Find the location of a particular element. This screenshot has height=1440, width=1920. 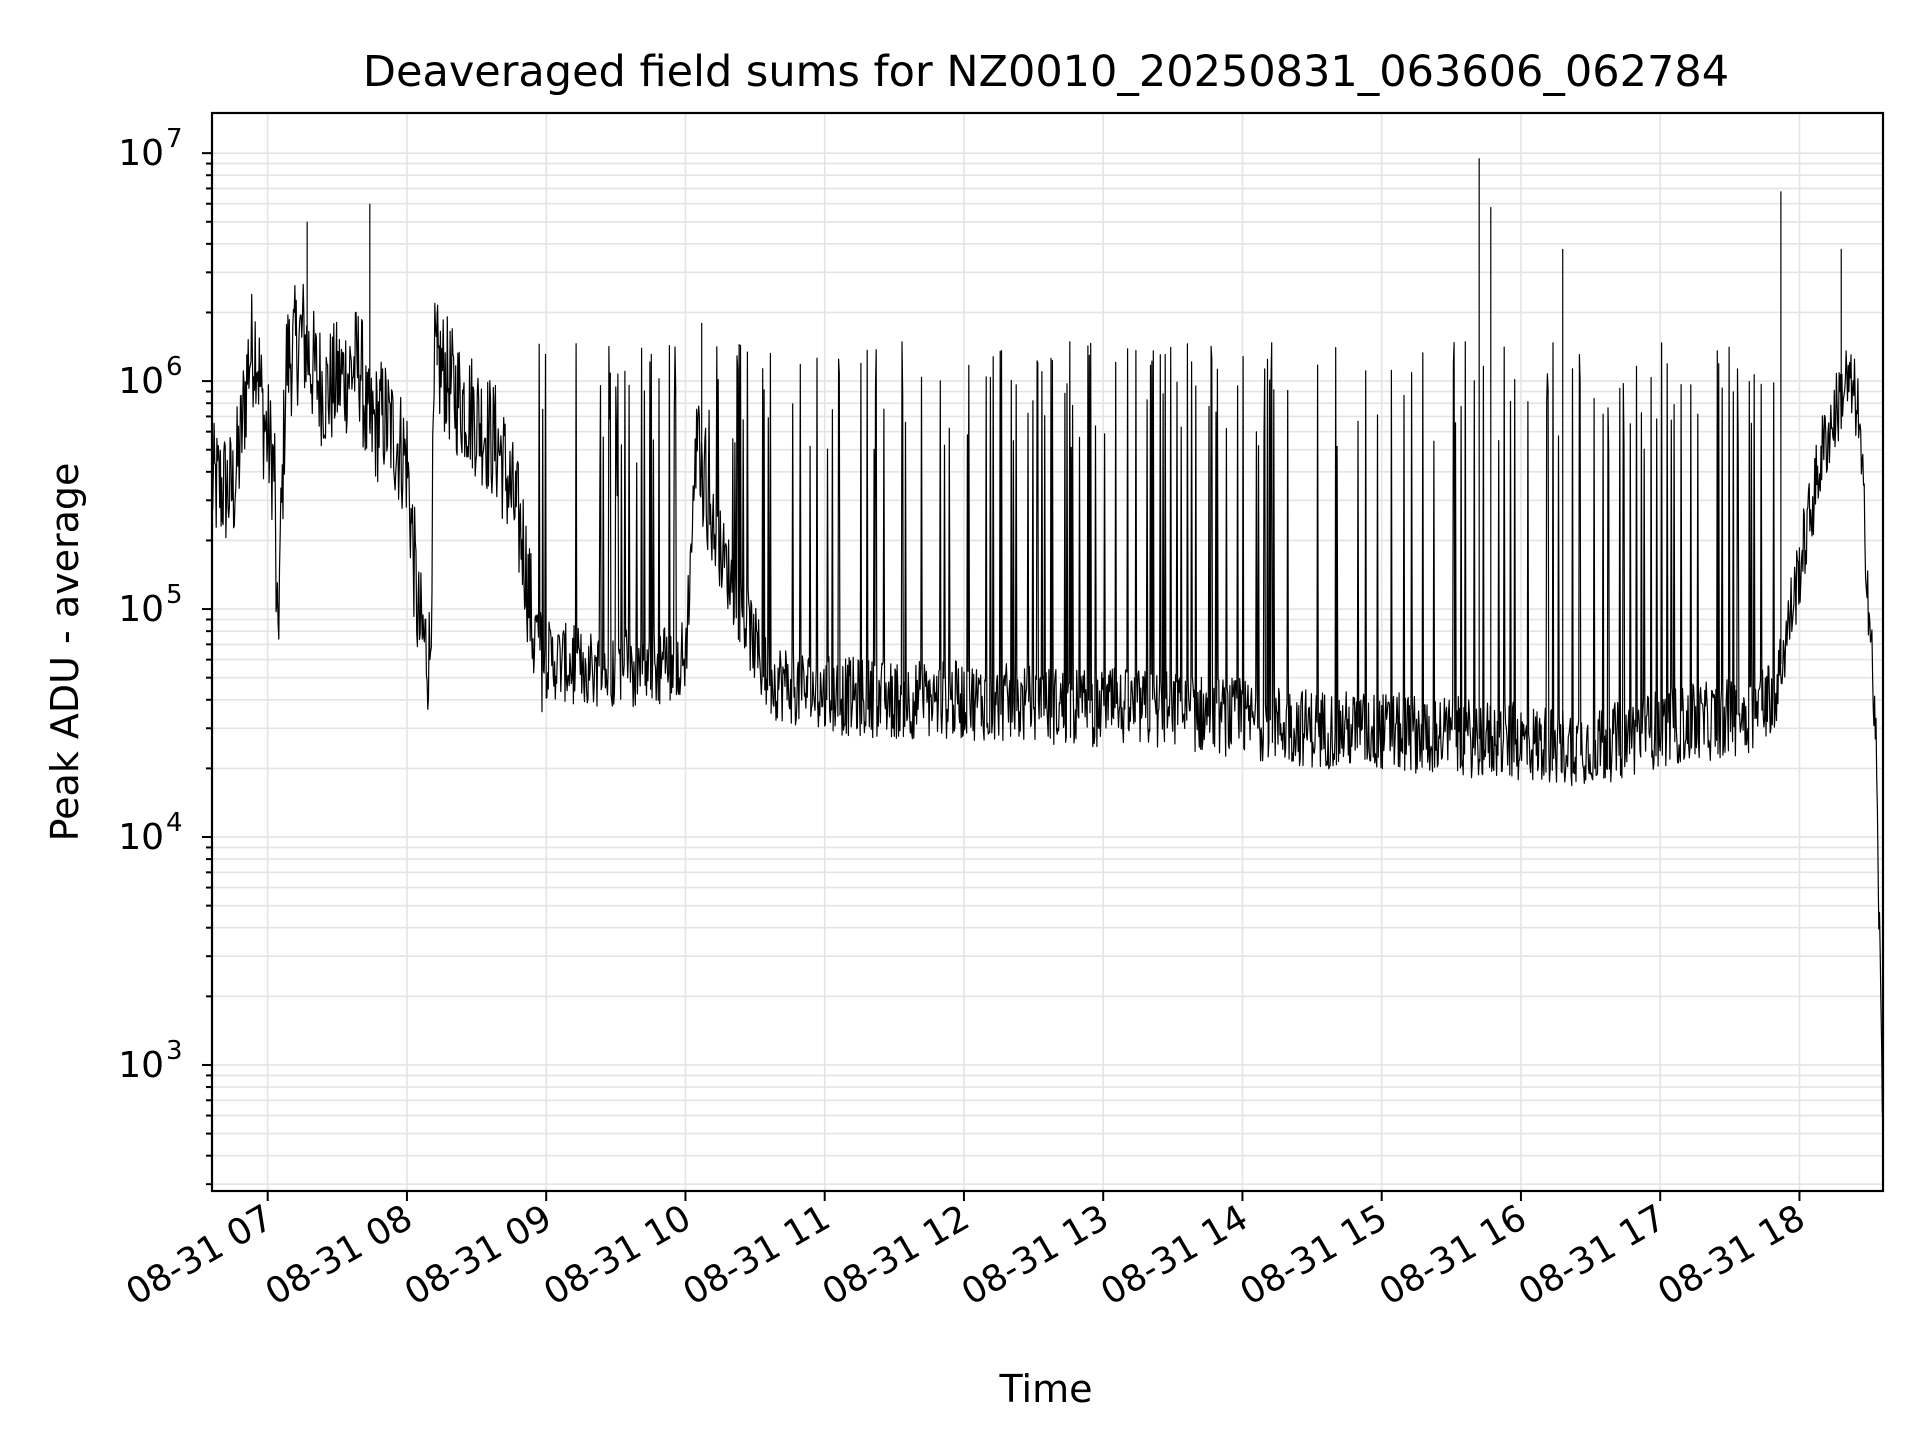

x-tick-label: 08-31 16 is located at coordinates (1453, 1255).